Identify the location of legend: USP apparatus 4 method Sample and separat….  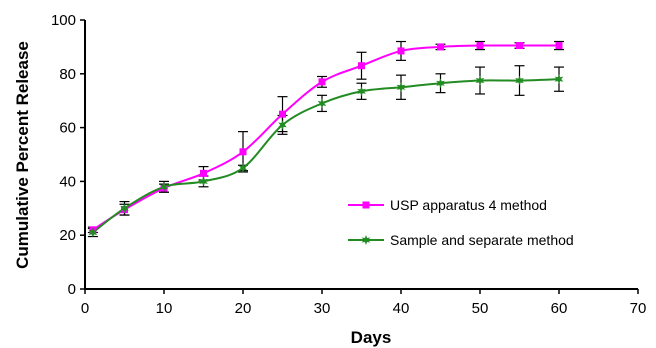
(461, 222).